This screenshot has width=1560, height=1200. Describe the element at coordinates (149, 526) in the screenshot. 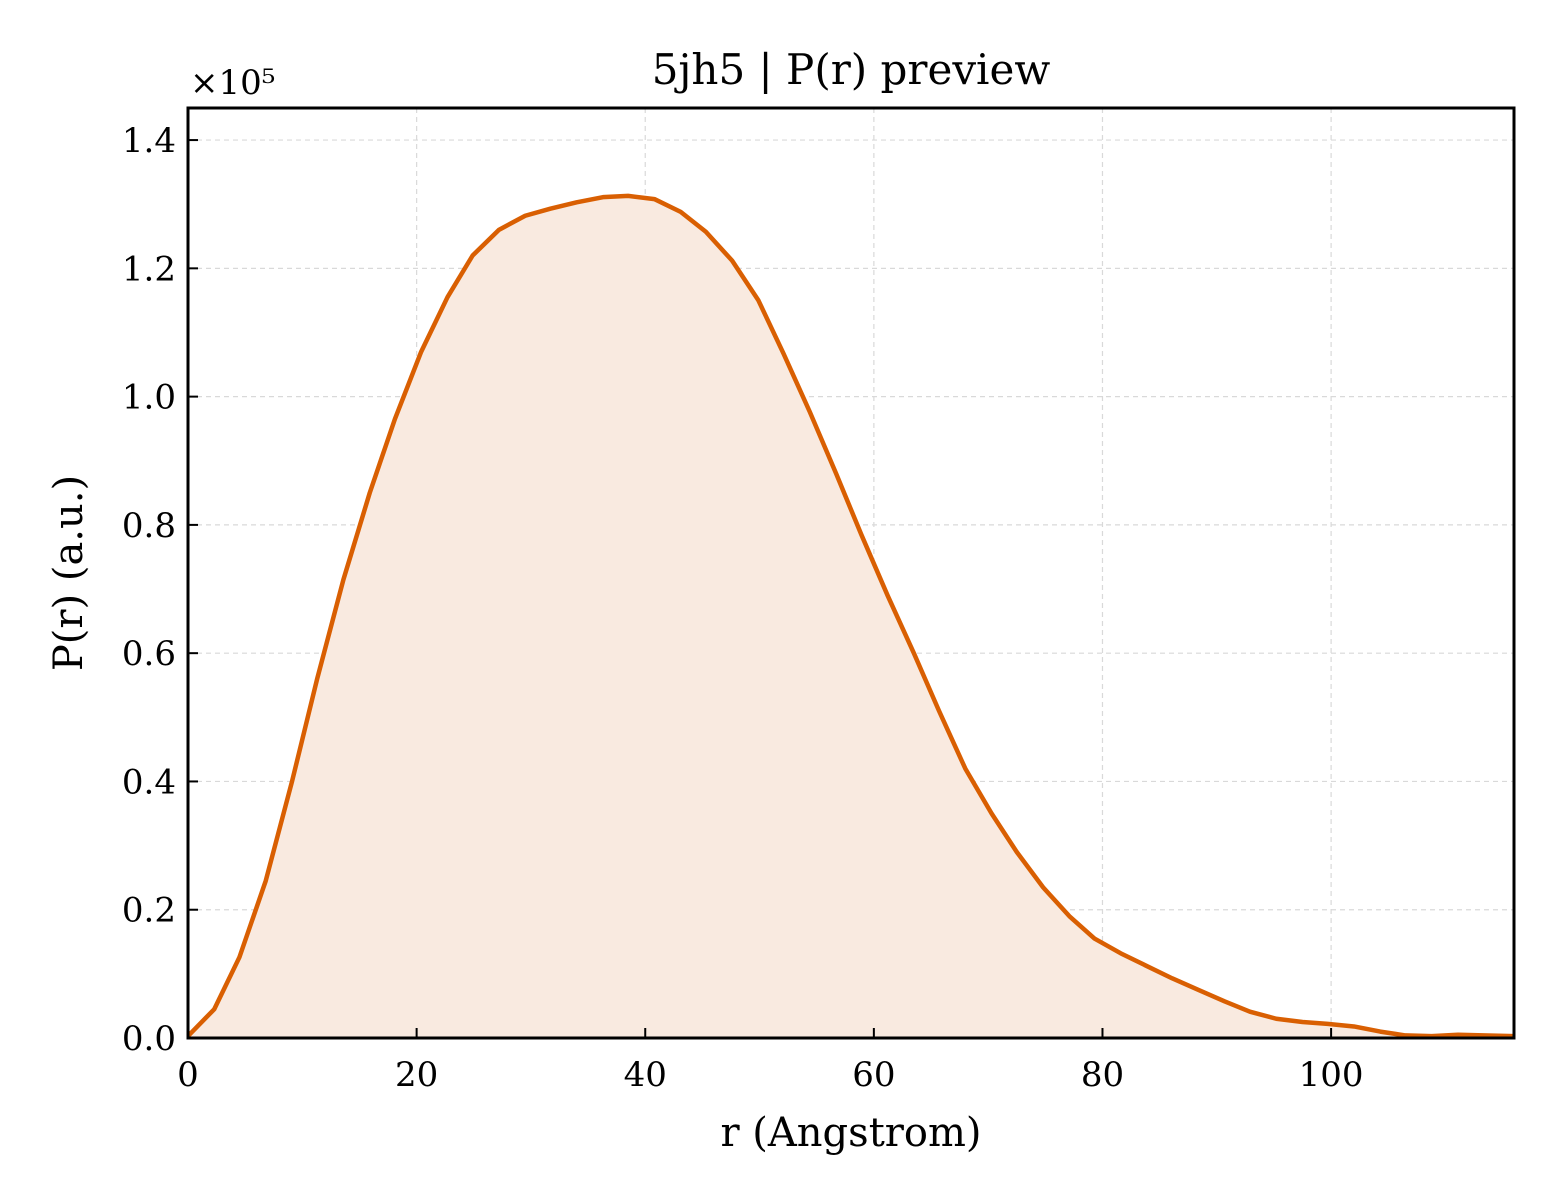

I see `y-tick-label: 0.8` at that location.